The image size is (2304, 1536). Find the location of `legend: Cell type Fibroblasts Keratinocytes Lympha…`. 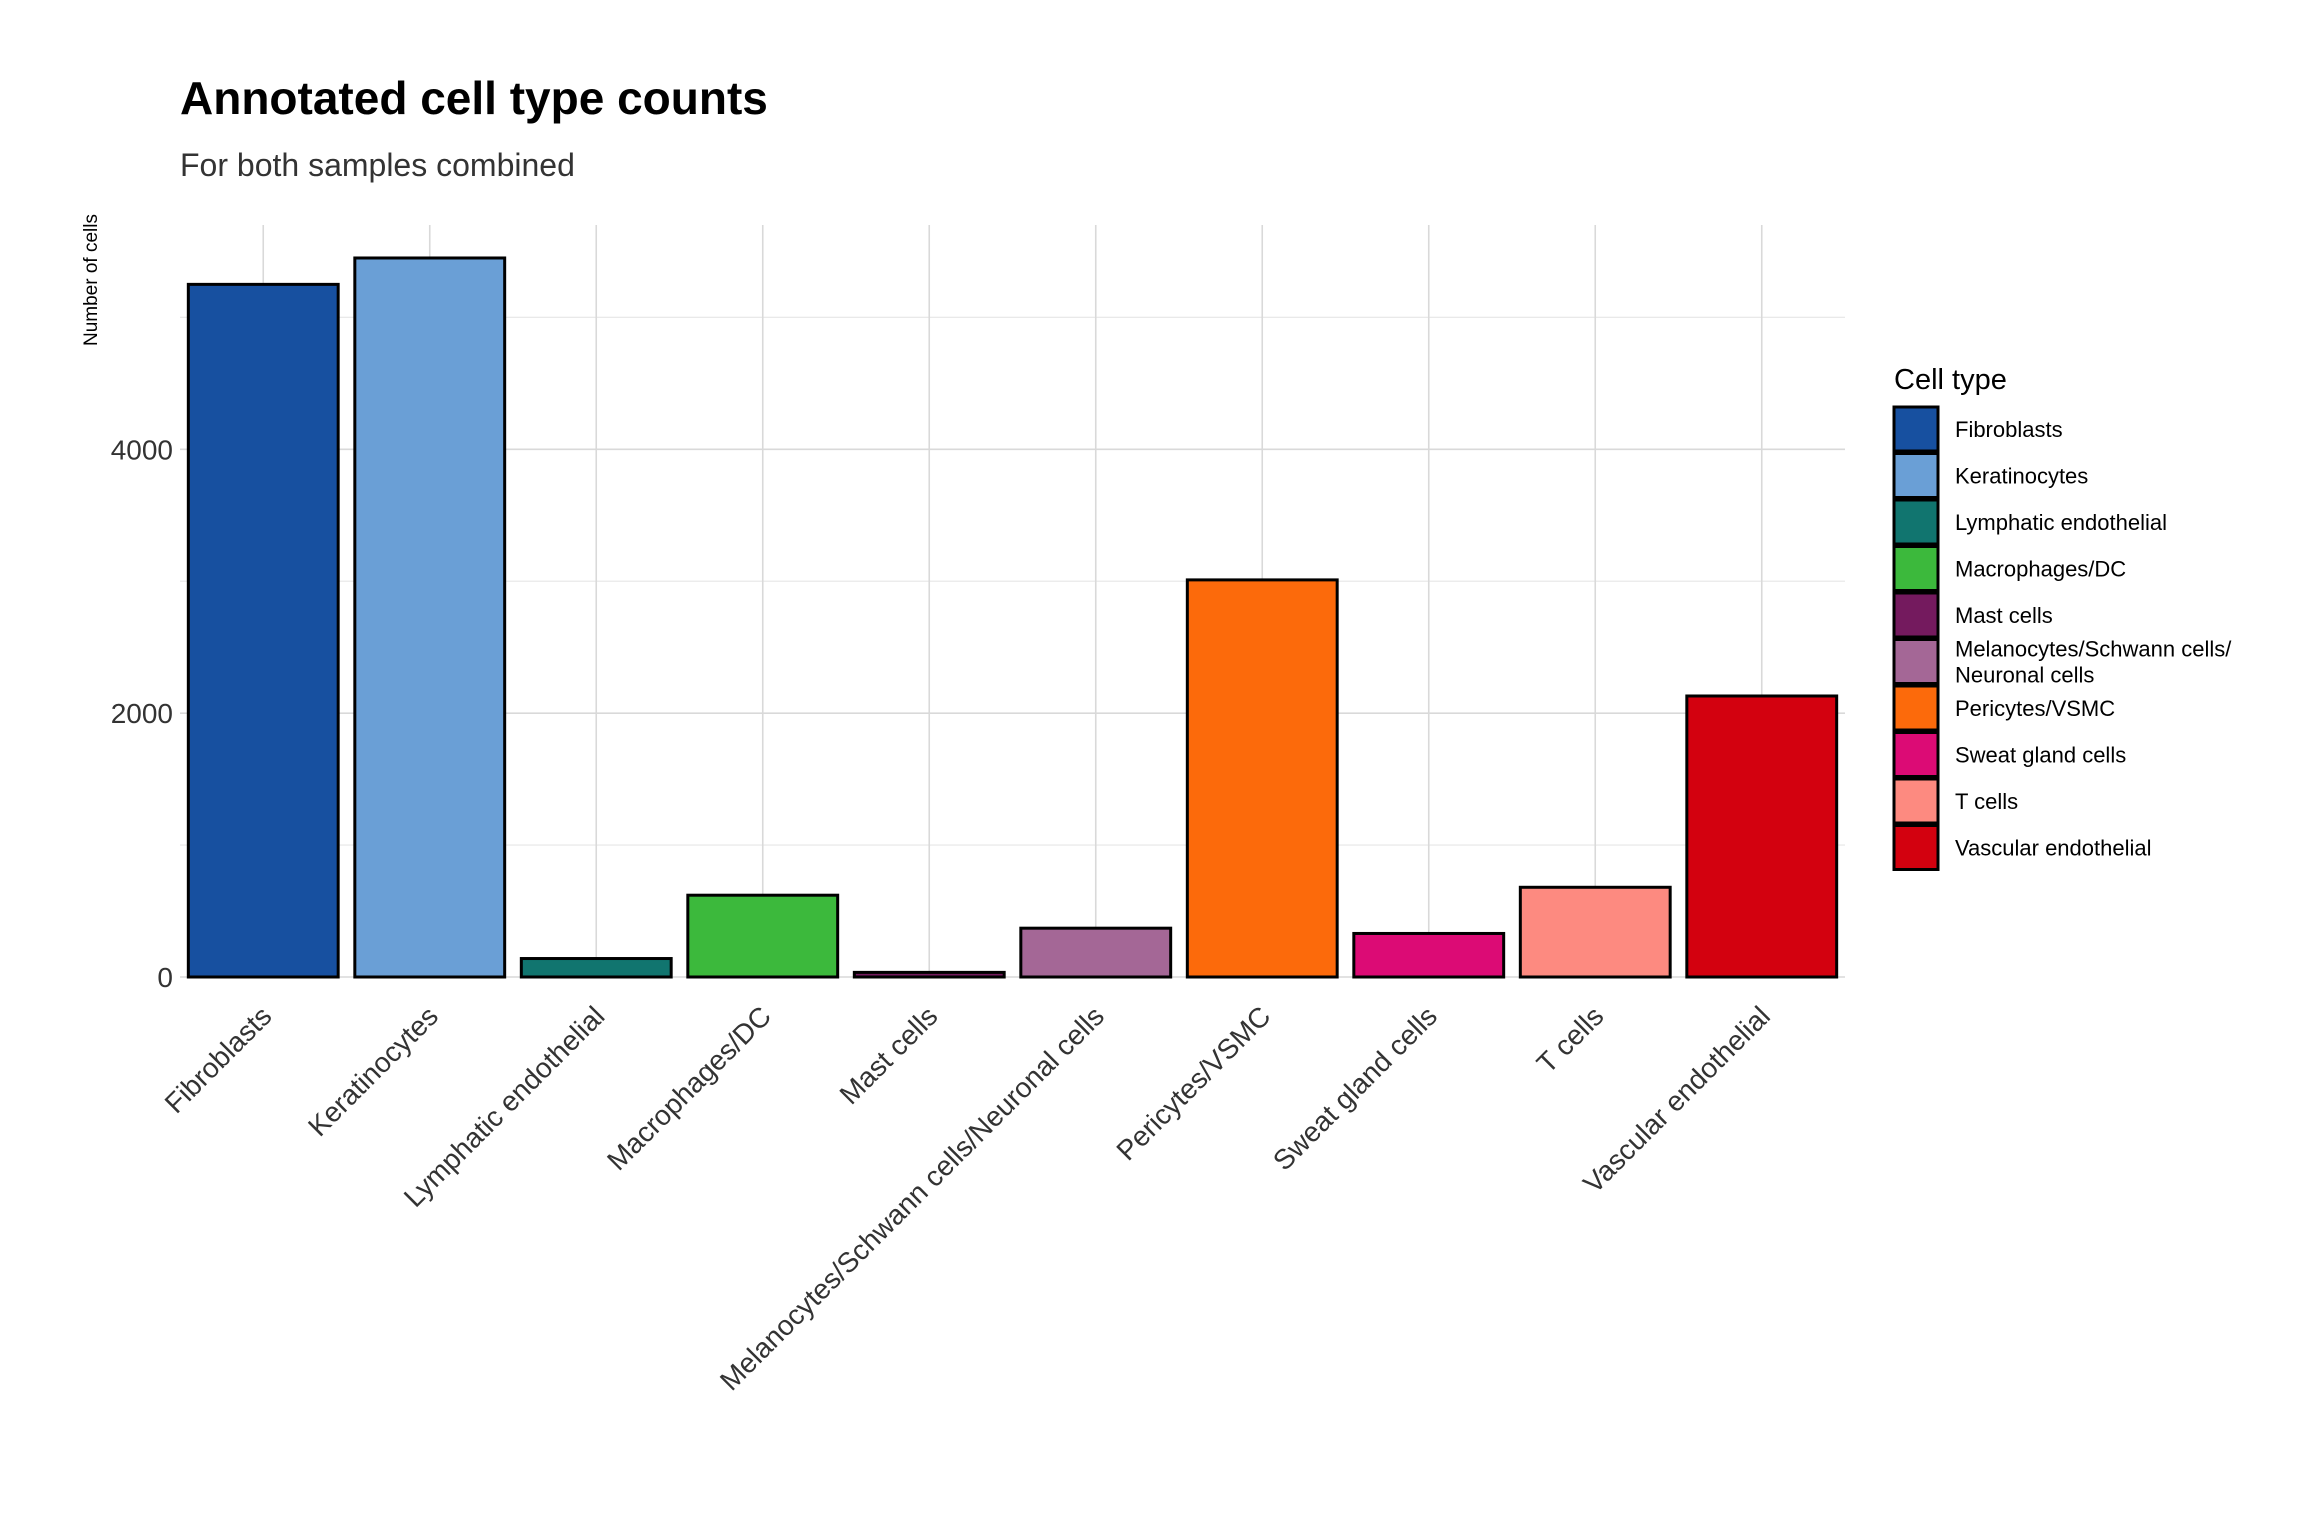

legend: Cell type Fibroblasts Keratinocytes Lympha… is located at coordinates (2062, 617).